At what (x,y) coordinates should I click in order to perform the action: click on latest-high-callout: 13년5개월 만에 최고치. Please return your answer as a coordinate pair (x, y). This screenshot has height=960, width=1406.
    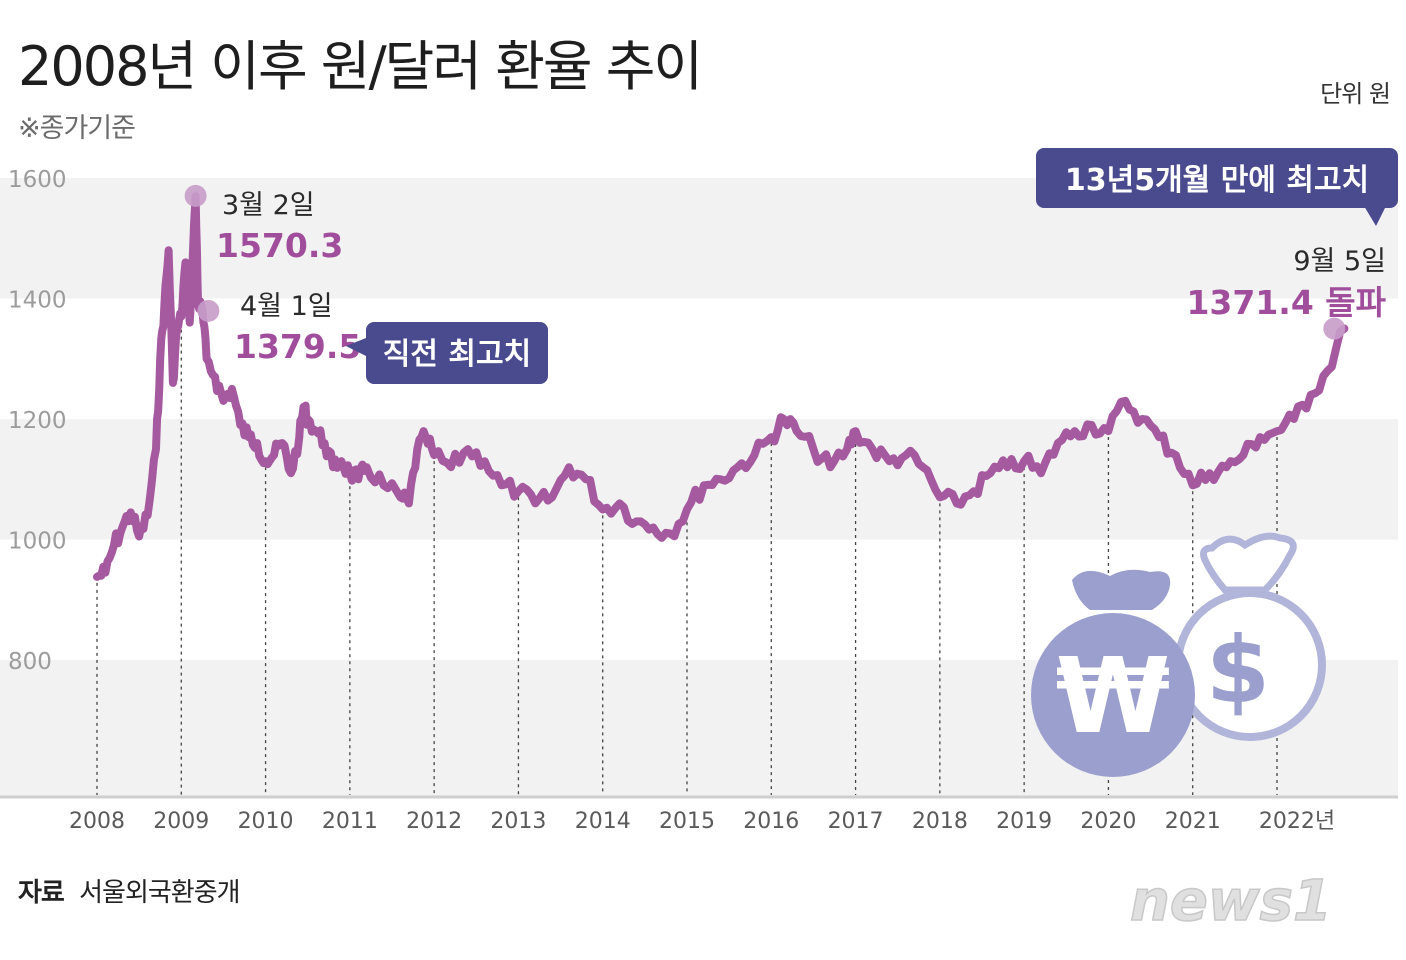
    Looking at the image, I should click on (1217, 187).